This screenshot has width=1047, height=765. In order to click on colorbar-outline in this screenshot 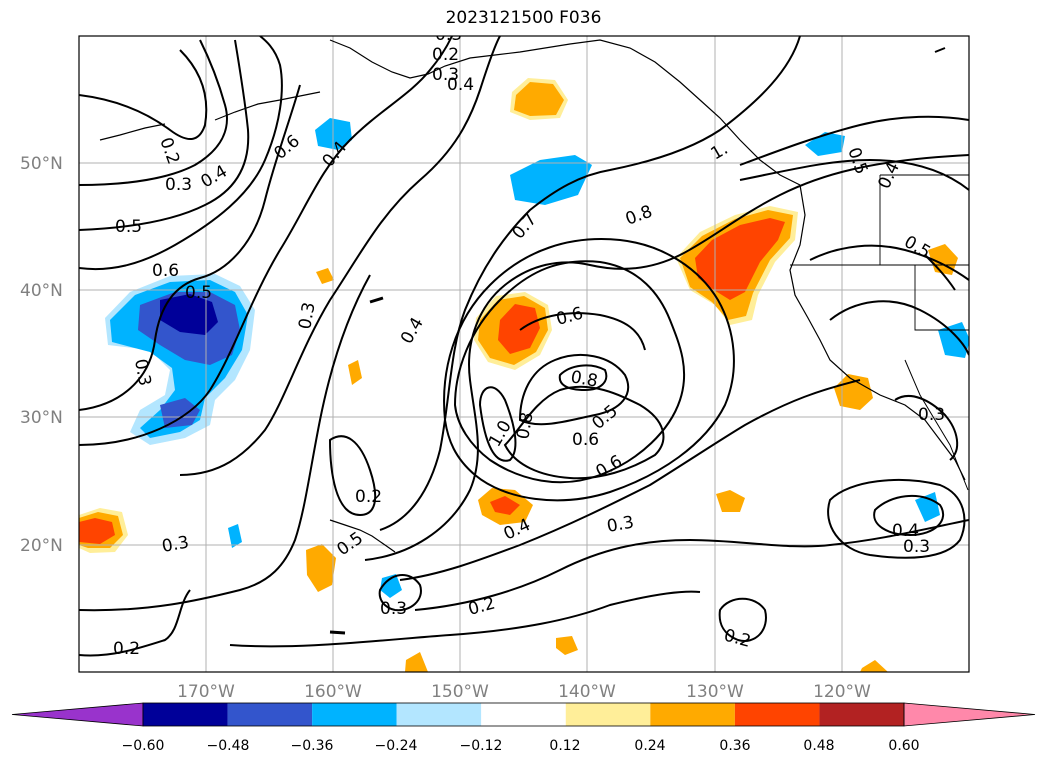, I will do `click(523, 714)`.